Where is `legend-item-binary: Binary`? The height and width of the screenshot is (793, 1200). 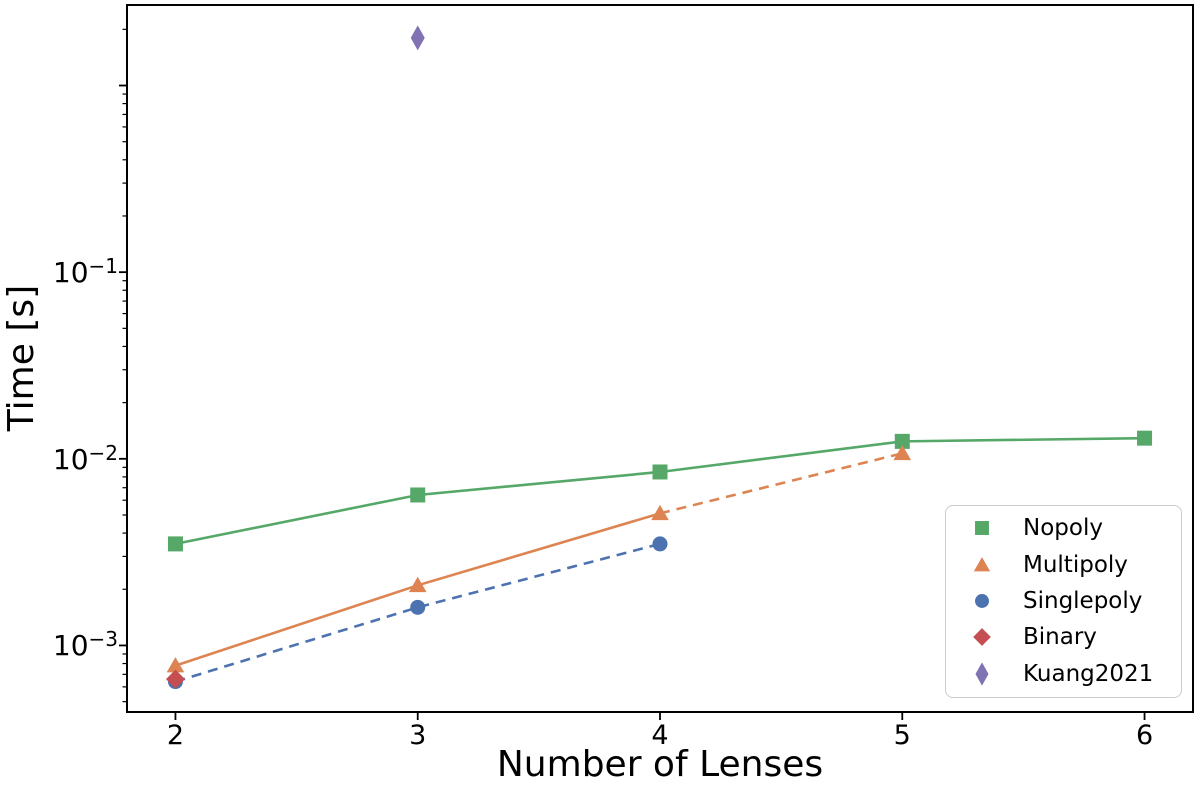 legend-item-binary: Binary is located at coordinates (1063, 637).